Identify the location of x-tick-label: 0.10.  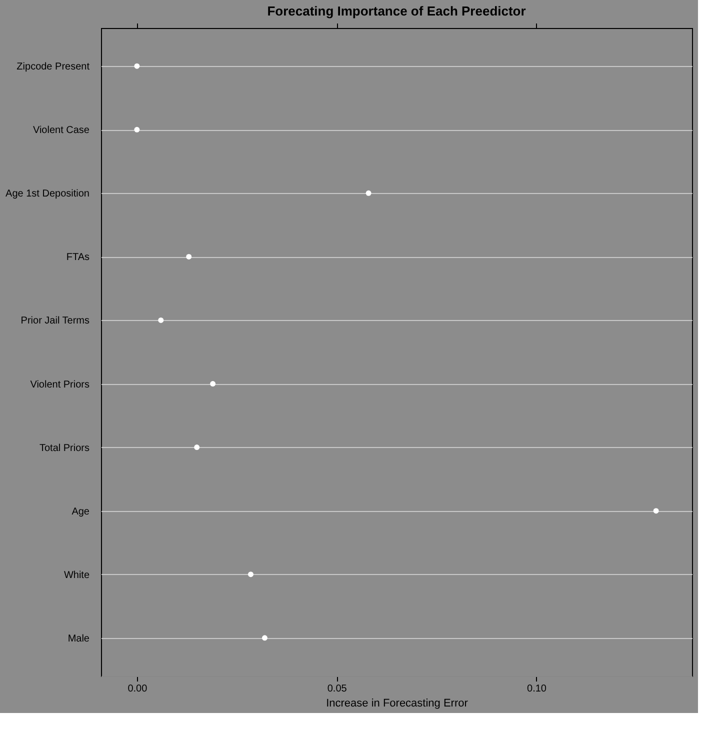
(537, 689).